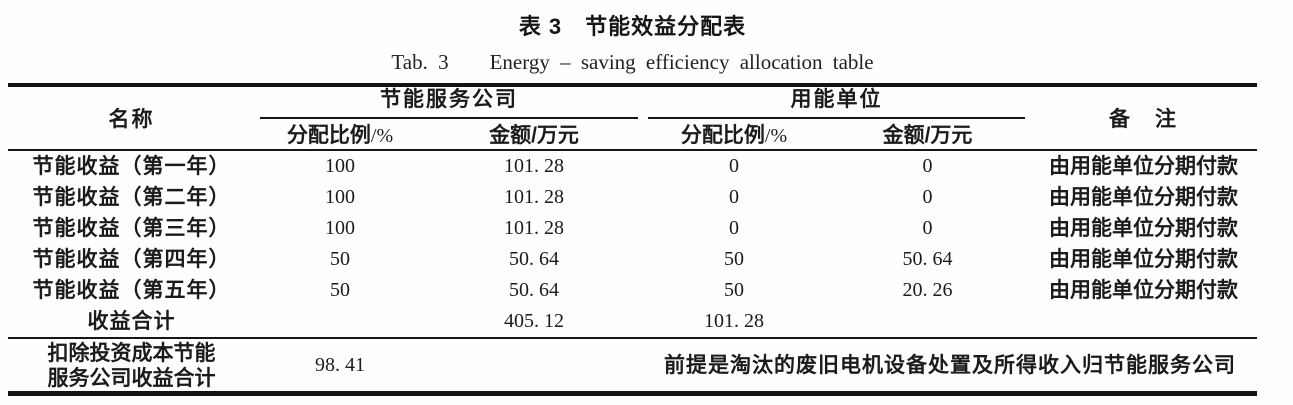  I want to click on row-name: 收益合计, so click(131, 321).